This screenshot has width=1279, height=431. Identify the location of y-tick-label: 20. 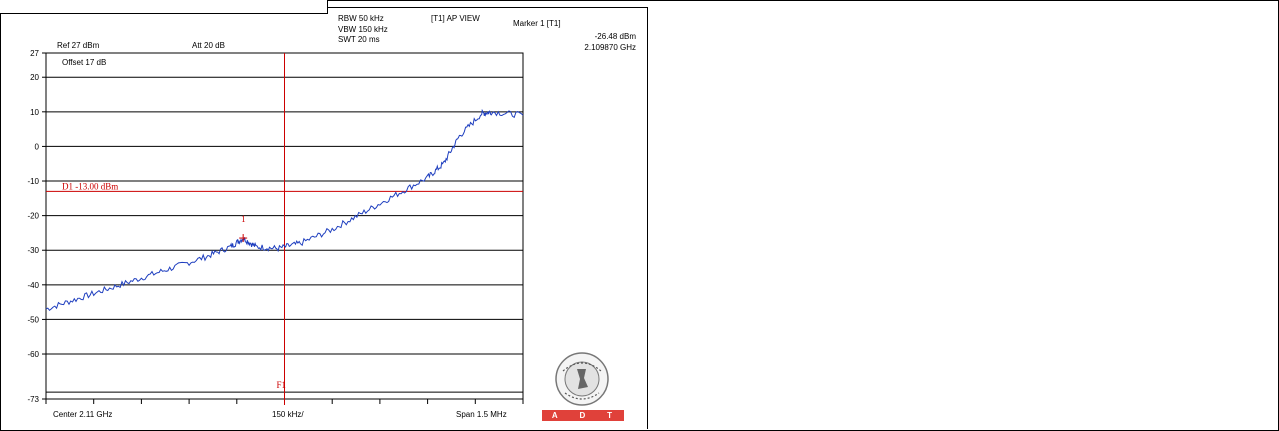
(34, 77).